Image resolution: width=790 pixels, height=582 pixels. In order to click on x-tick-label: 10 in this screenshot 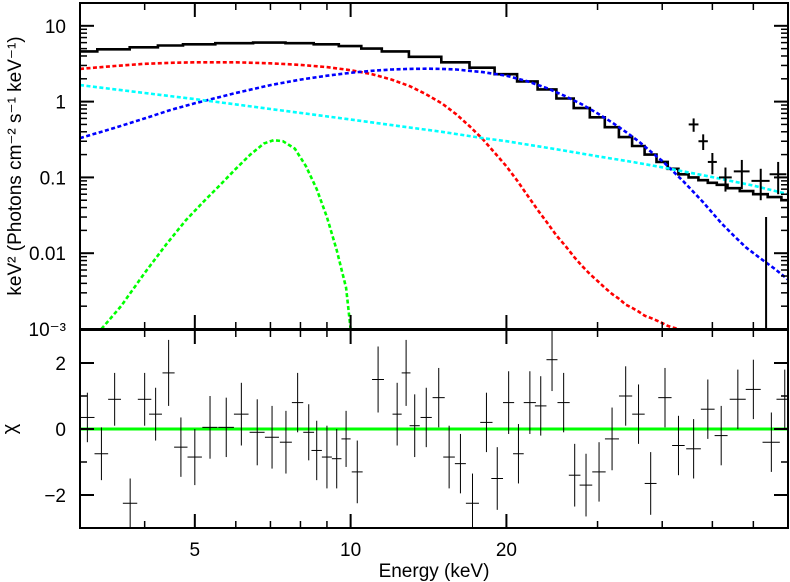, I will do `click(350, 550)`.